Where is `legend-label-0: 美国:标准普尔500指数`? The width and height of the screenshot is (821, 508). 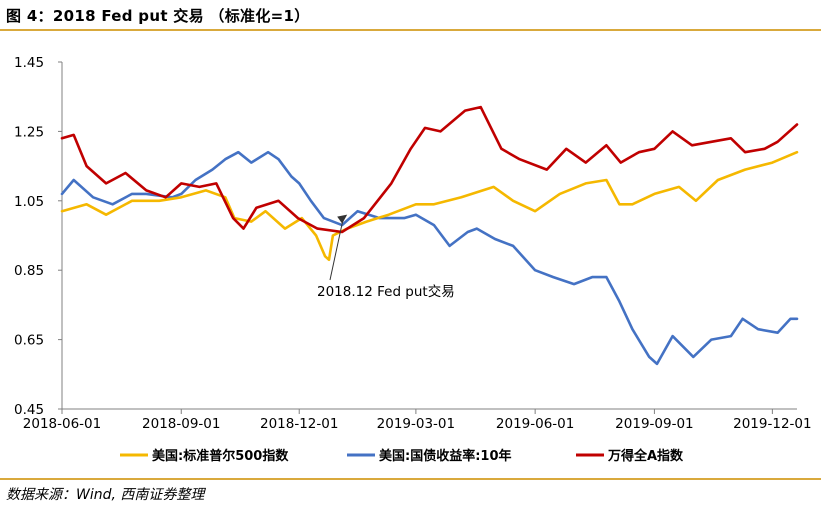
legend-label-0: 美国:标准普尔500指数 is located at coordinates (220, 456).